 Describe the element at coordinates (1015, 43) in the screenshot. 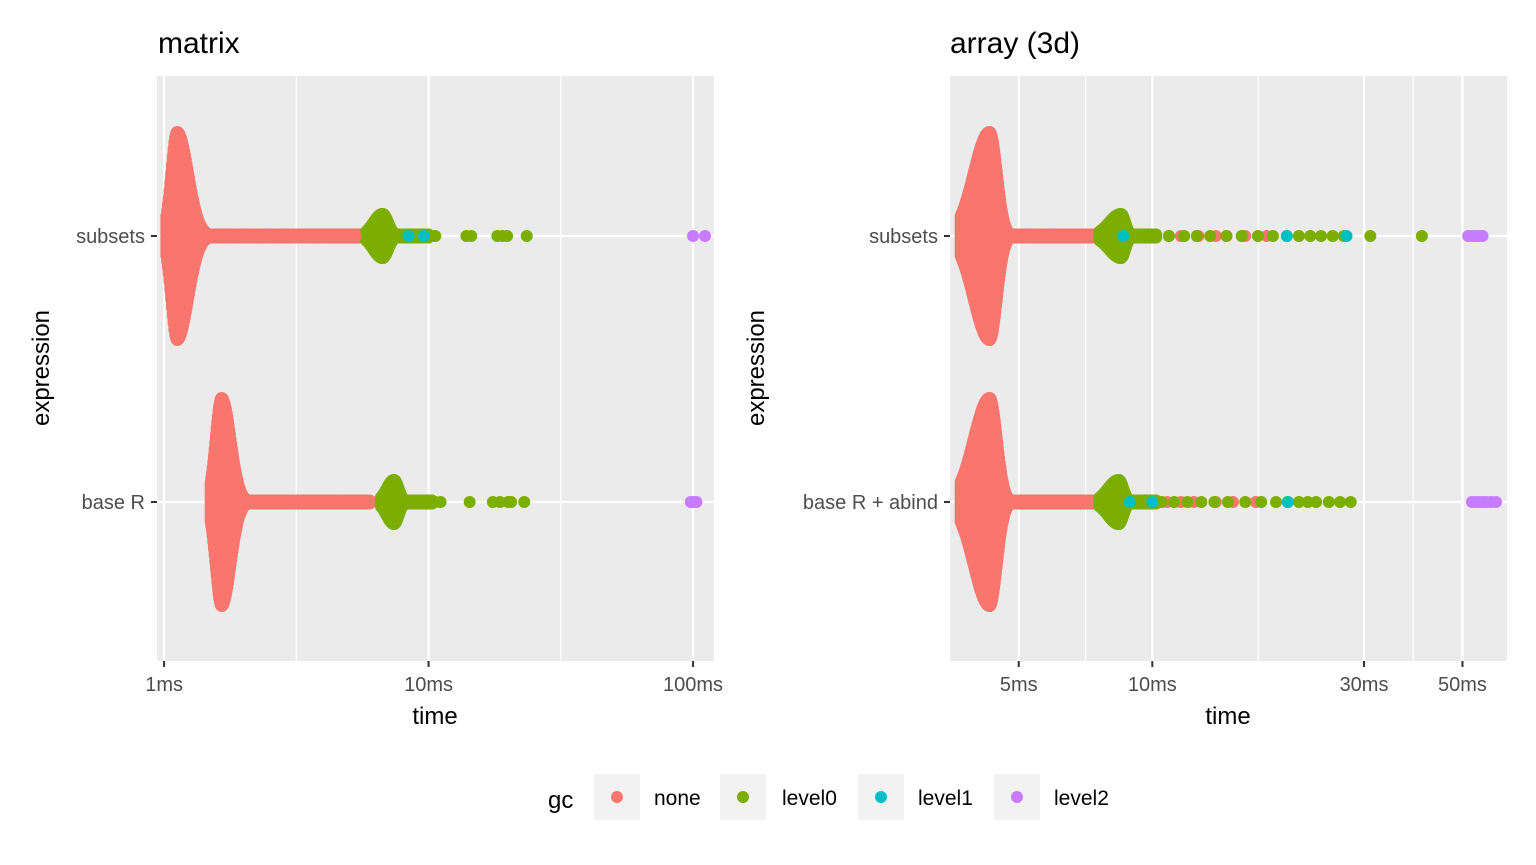

I see `chart-title: array (3d)` at that location.